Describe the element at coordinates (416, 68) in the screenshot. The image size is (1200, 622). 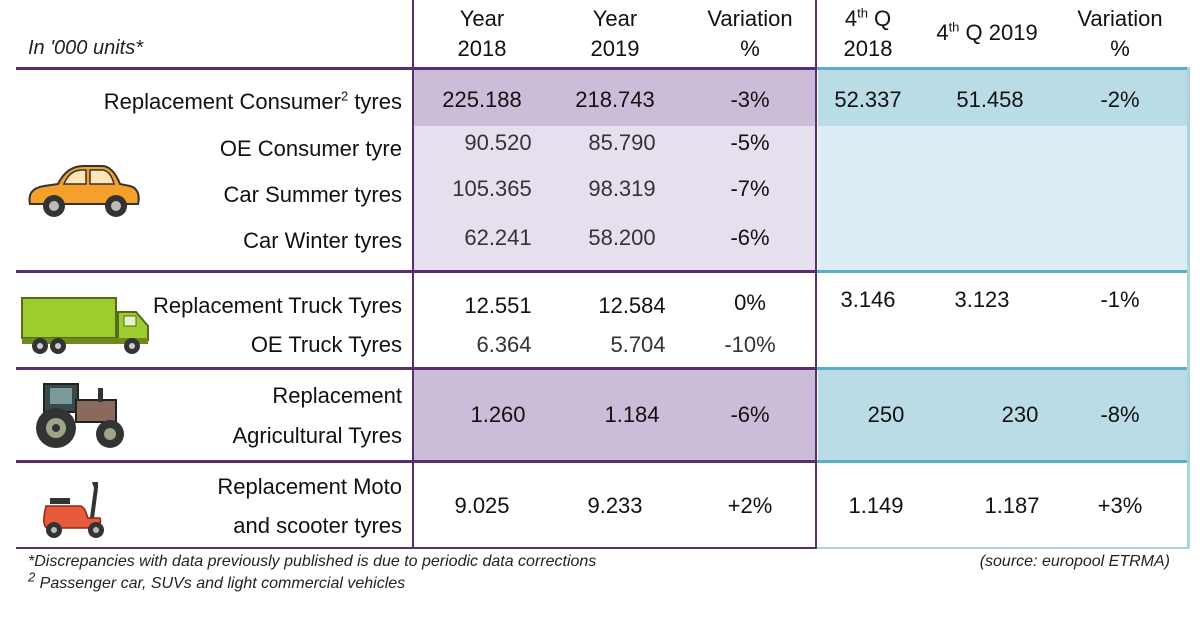
I see `divider-header` at that location.